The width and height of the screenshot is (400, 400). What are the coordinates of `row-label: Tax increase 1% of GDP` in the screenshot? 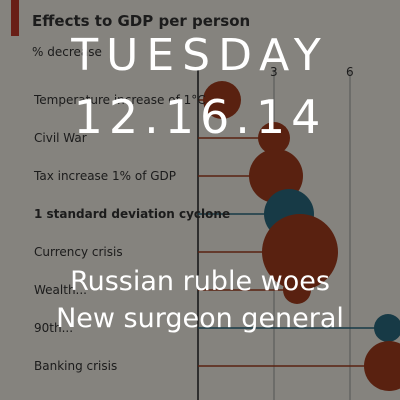 It's located at (104, 176).